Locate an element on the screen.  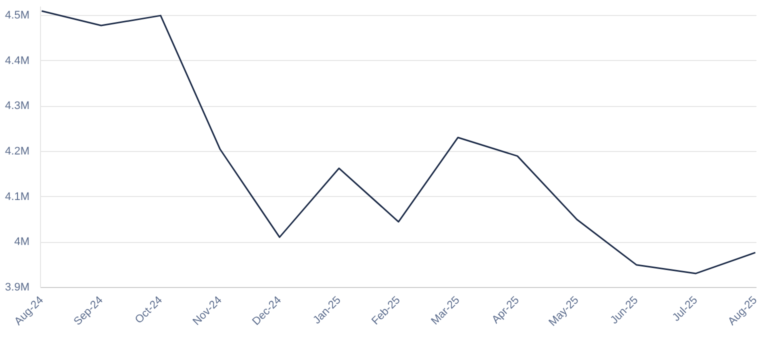
y-tick-label: 4.5M is located at coordinates (17, 16).